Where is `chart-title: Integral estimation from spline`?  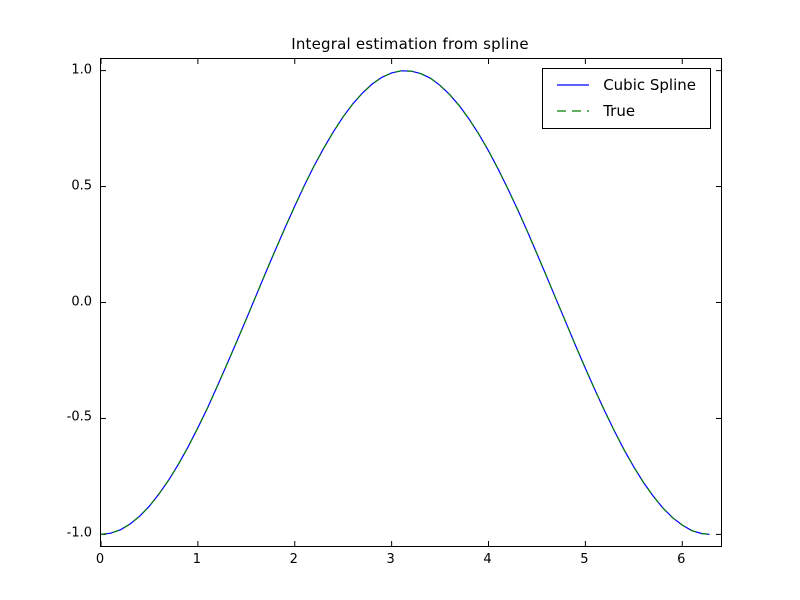
chart-title: Integral estimation from spline is located at coordinates (410, 44).